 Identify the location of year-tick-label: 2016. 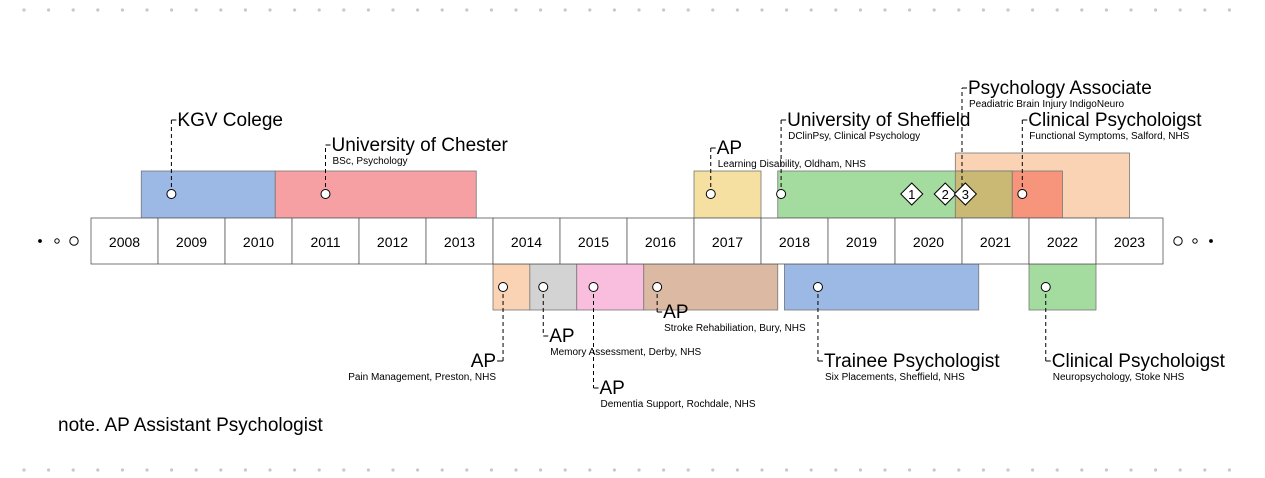
(660, 242).